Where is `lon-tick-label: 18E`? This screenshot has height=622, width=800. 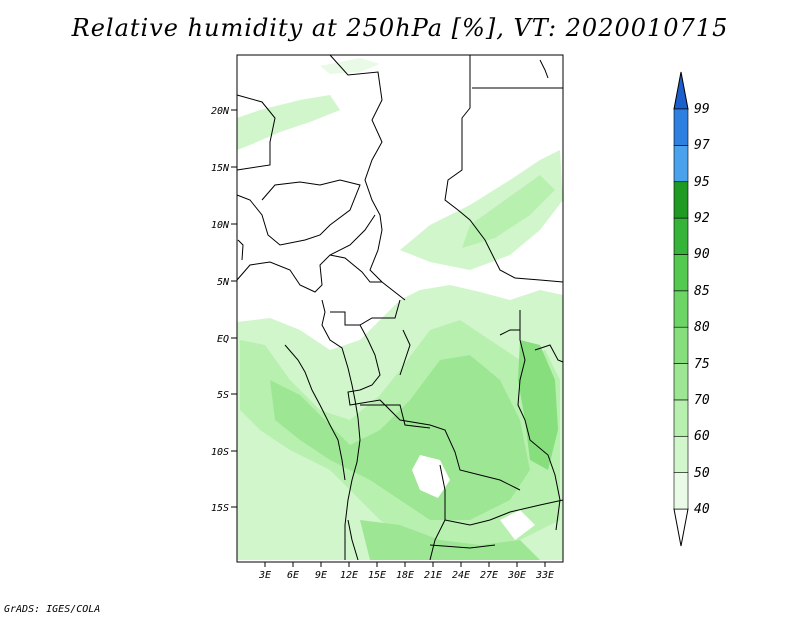
lon-tick-label: 18E is located at coordinates (405, 575).